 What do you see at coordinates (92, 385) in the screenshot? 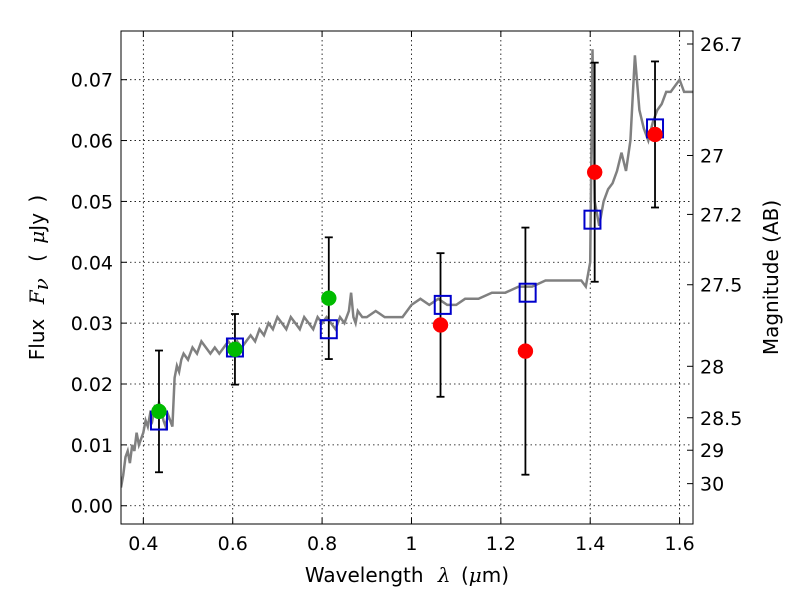
I see `y-tick-label: 0.02` at bounding box center [92, 385].